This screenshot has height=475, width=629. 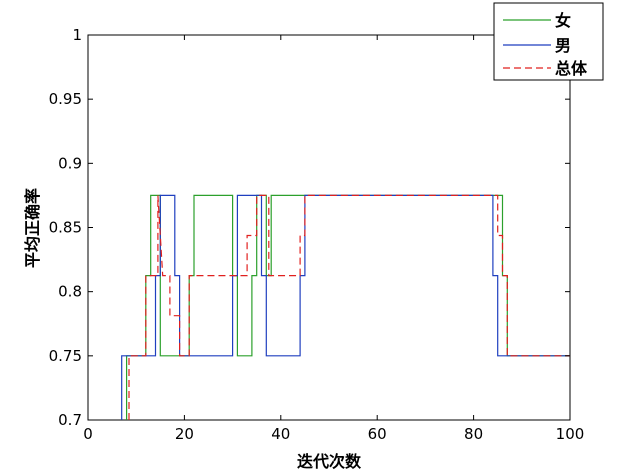 What do you see at coordinates (65, 356) in the screenshot?
I see `y-tick-label: 0.75` at bounding box center [65, 356].